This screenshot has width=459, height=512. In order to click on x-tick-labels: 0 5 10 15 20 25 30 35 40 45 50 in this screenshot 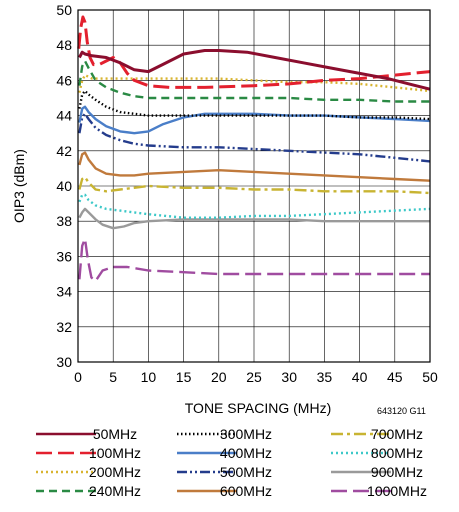, I will do `click(256, 377)`.